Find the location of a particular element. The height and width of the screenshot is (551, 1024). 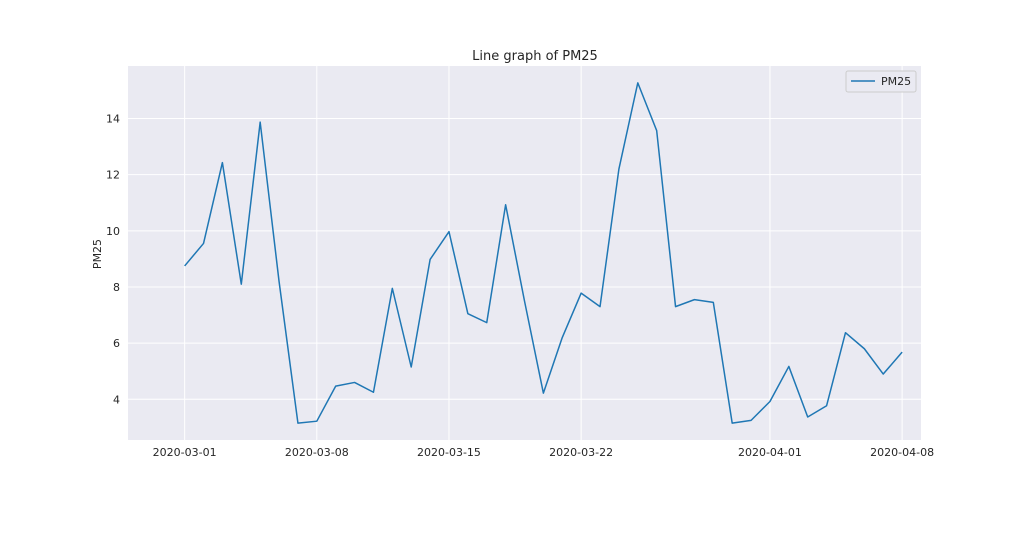

y-tick-label: 10 is located at coordinates (113, 231).